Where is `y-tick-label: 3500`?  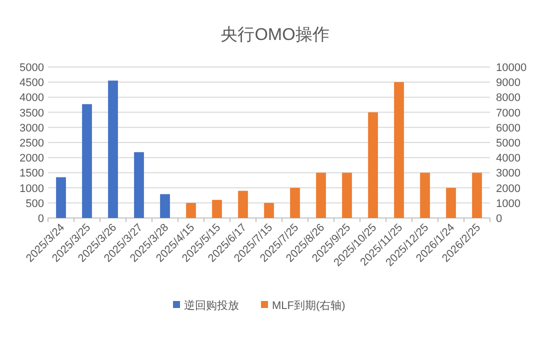
y-tick-label: 3500 is located at coordinates (32, 113).